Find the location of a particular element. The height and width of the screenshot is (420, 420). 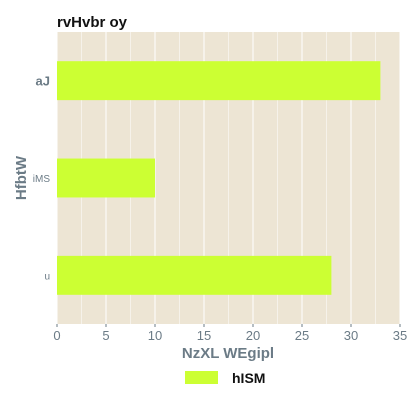

legend-label: hISM is located at coordinates (248, 378).